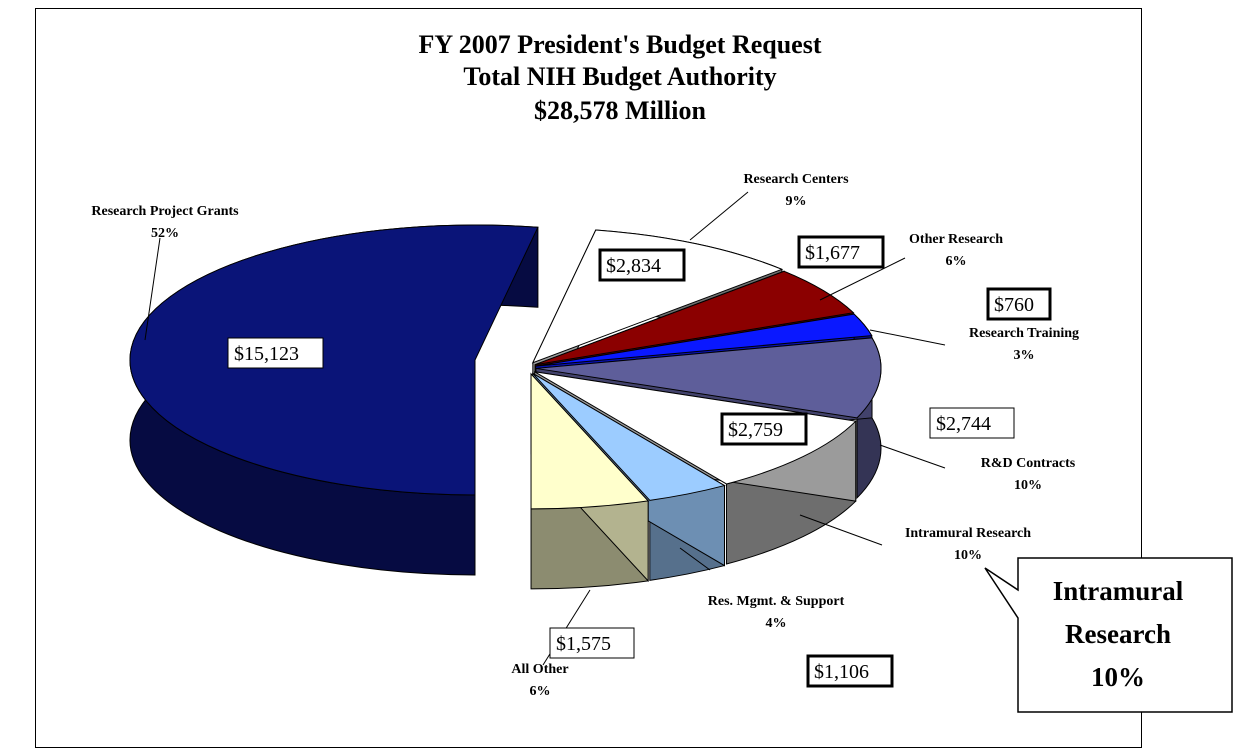 The width and height of the screenshot is (1240, 748). What do you see at coordinates (1024, 333) in the screenshot?
I see `slice-category-label: Research Training` at bounding box center [1024, 333].